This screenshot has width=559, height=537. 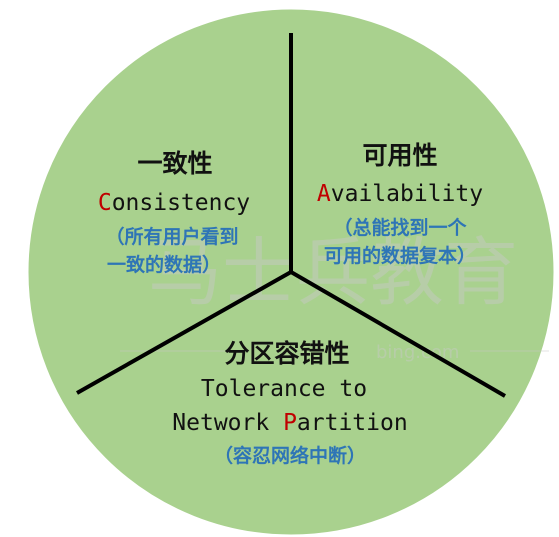 I want to click on availability-note-line1: （总能找到一个, so click(x=400, y=227).